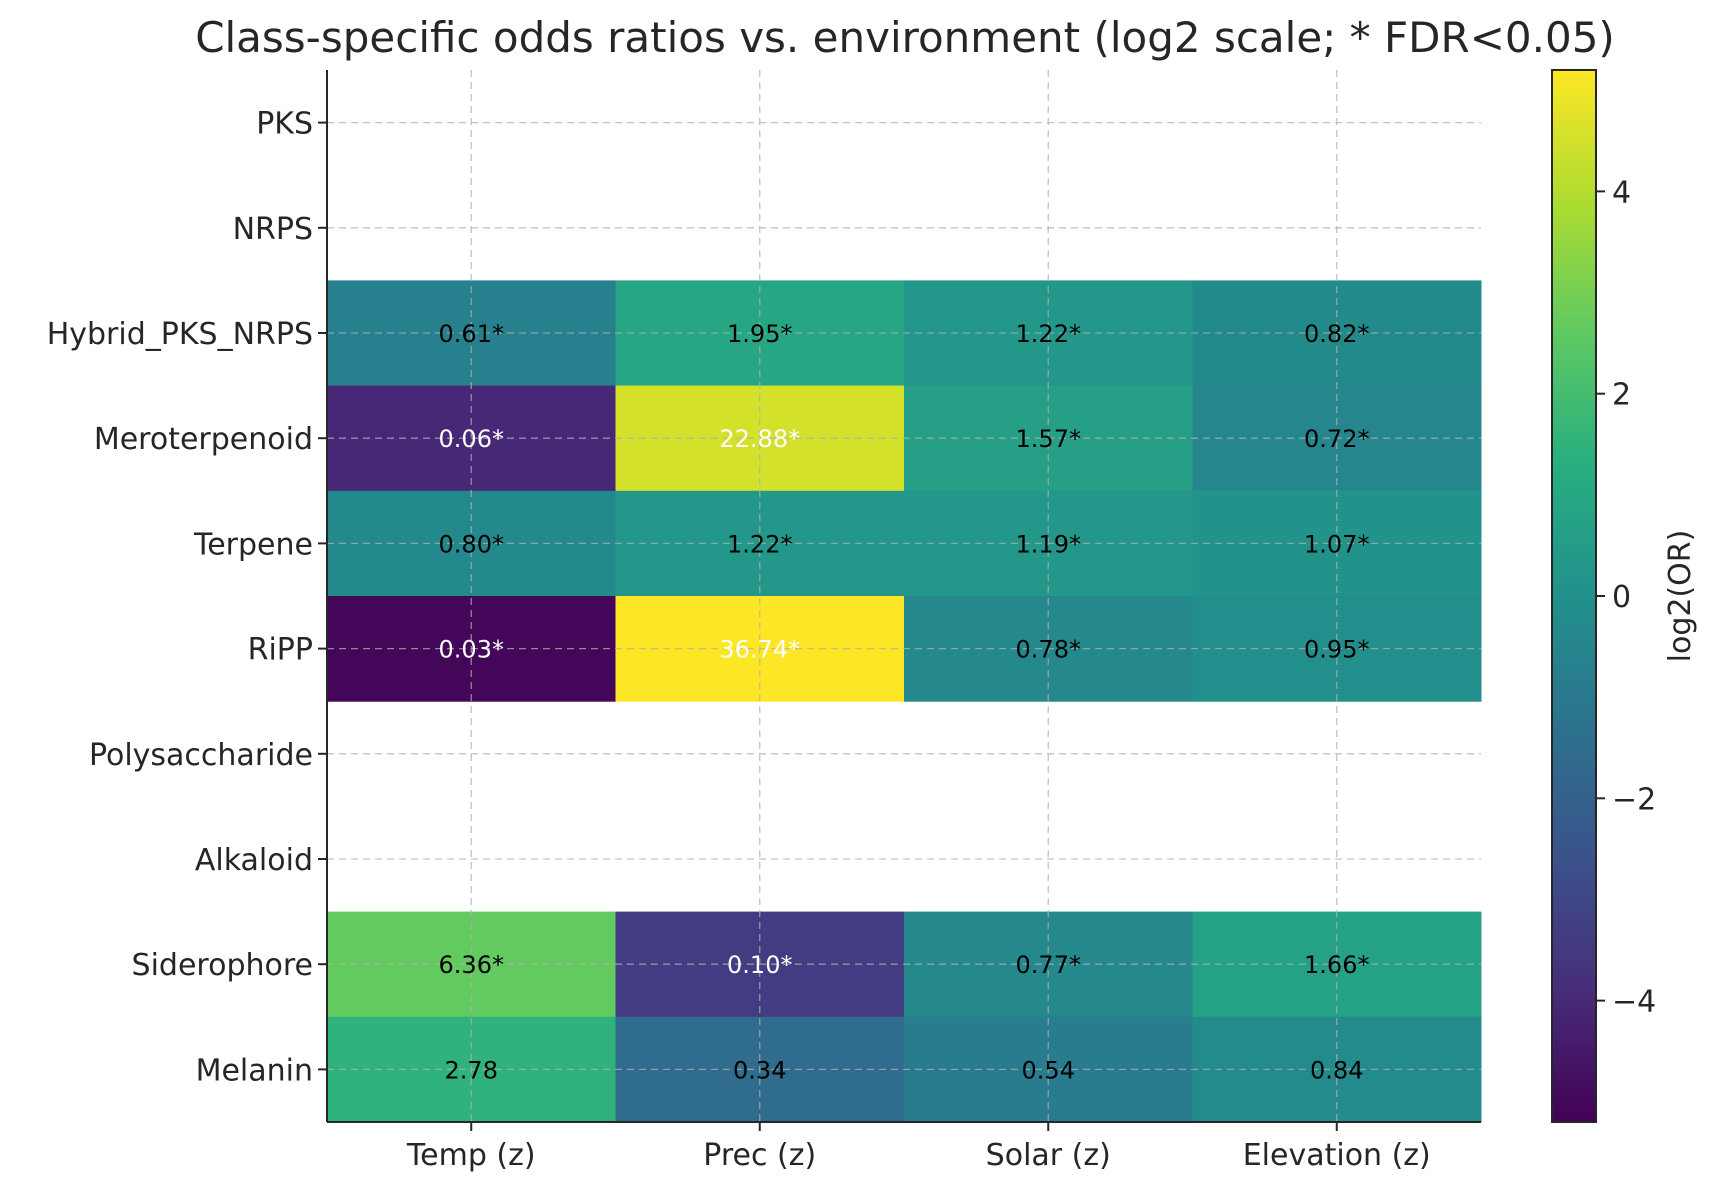 The width and height of the screenshot is (1720, 1180). Describe the element at coordinates (759, 1155) in the screenshot. I see `x-tick-label: Prec (z)` at that location.